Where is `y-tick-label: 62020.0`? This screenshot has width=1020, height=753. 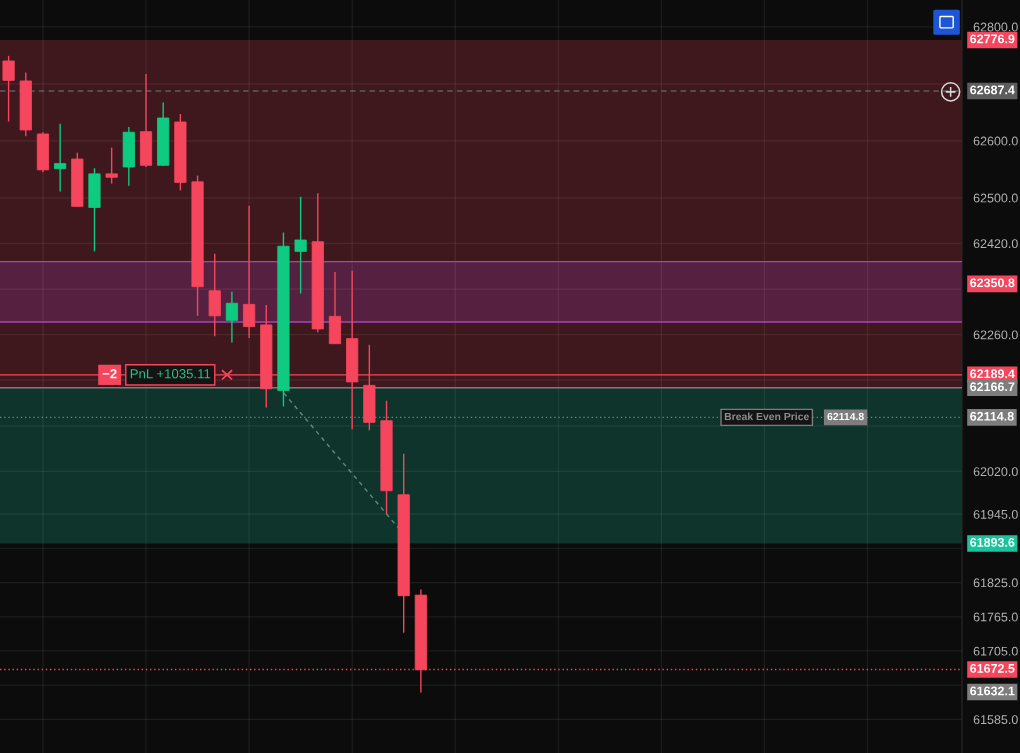
y-tick-label: 62020.0 is located at coordinates (995, 472).